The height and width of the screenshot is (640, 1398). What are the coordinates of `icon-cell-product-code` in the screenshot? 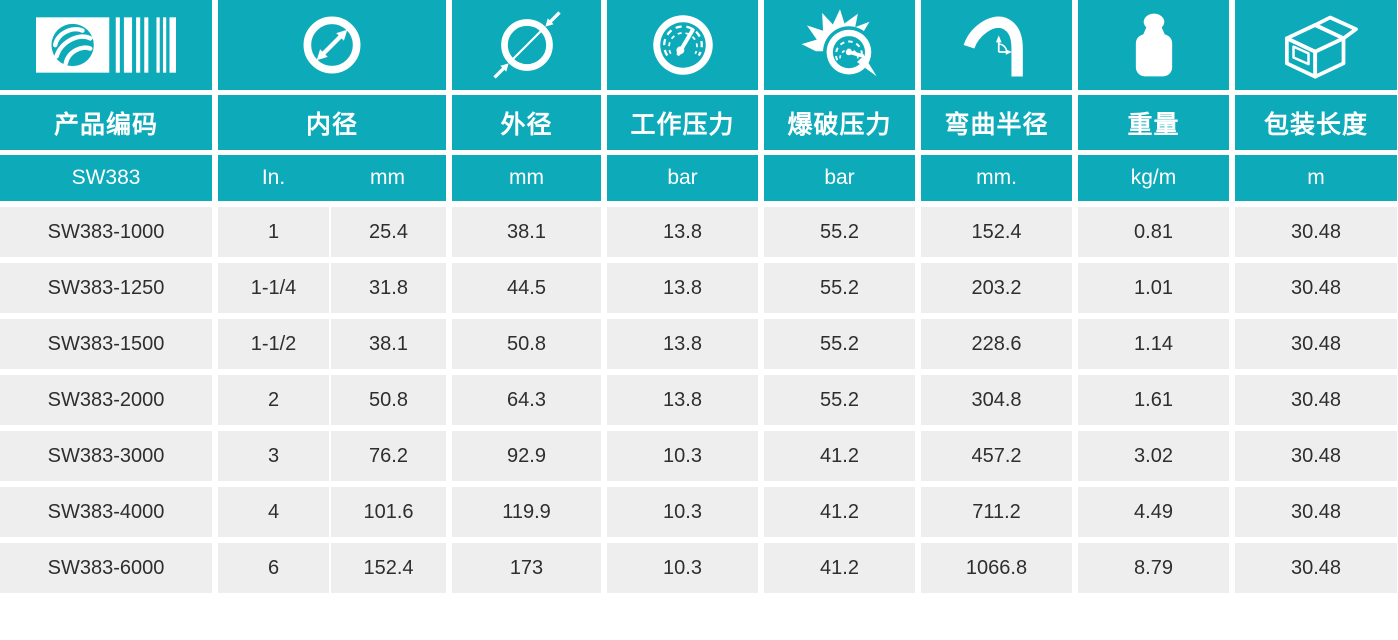 It's located at (106, 45).